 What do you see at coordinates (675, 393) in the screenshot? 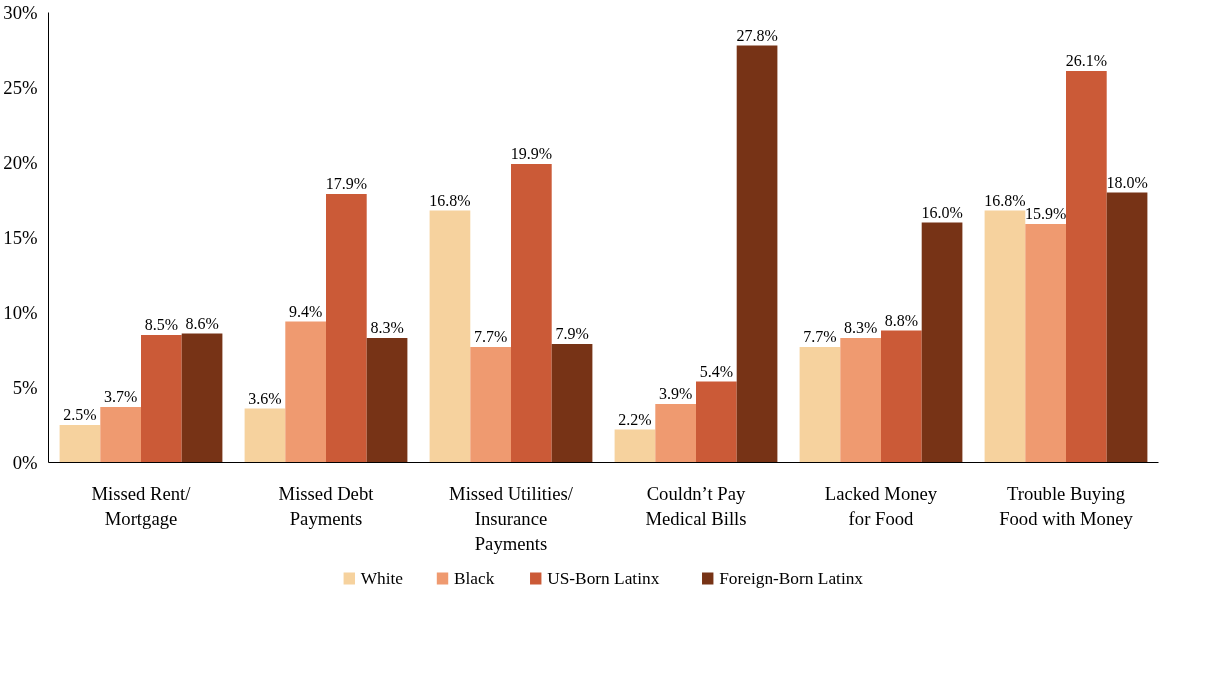
I see `data-label: 3.9%` at bounding box center [675, 393].